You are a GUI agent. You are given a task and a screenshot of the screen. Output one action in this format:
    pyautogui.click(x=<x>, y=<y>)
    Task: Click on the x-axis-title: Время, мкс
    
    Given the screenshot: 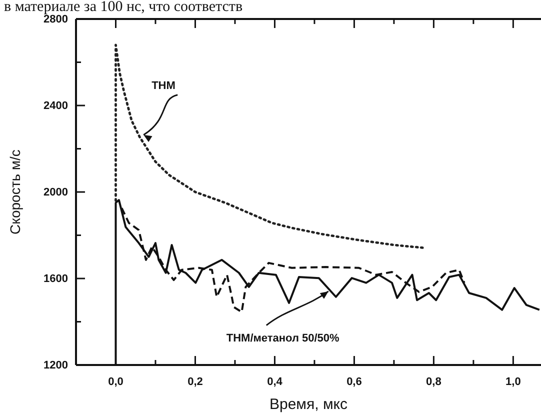 What is the action you would take?
    pyautogui.click(x=308, y=404)
    